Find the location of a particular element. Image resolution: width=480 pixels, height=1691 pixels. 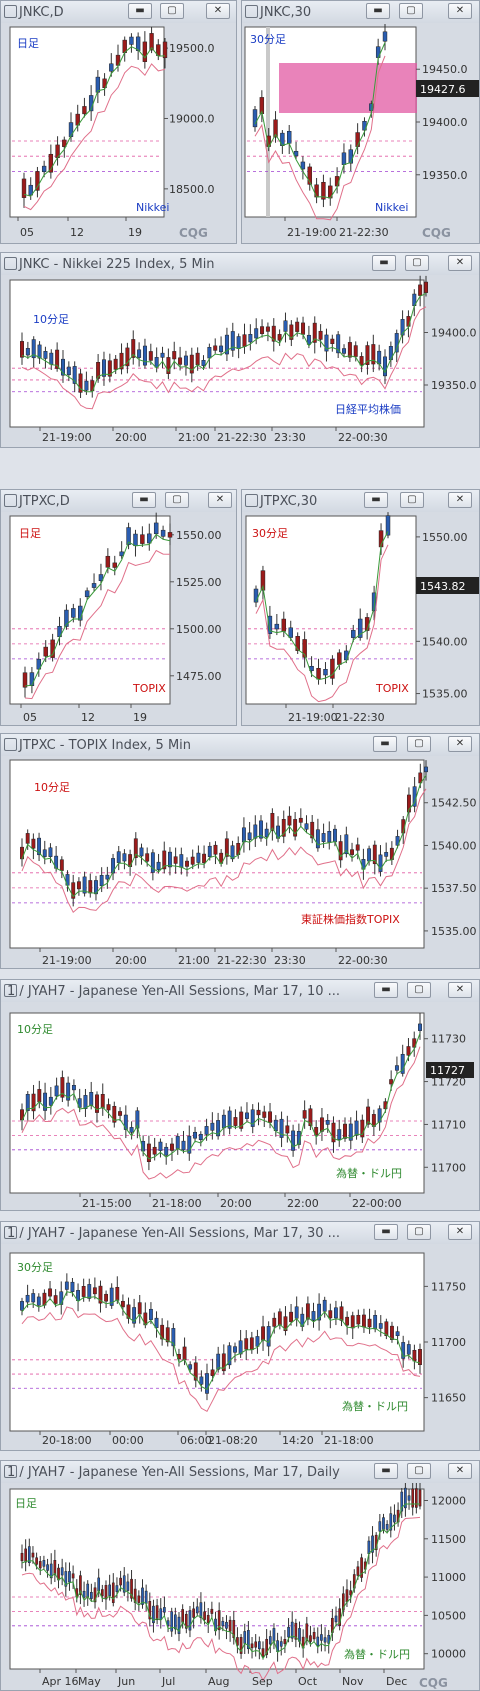

window-icon is located at coordinates (10, 500).